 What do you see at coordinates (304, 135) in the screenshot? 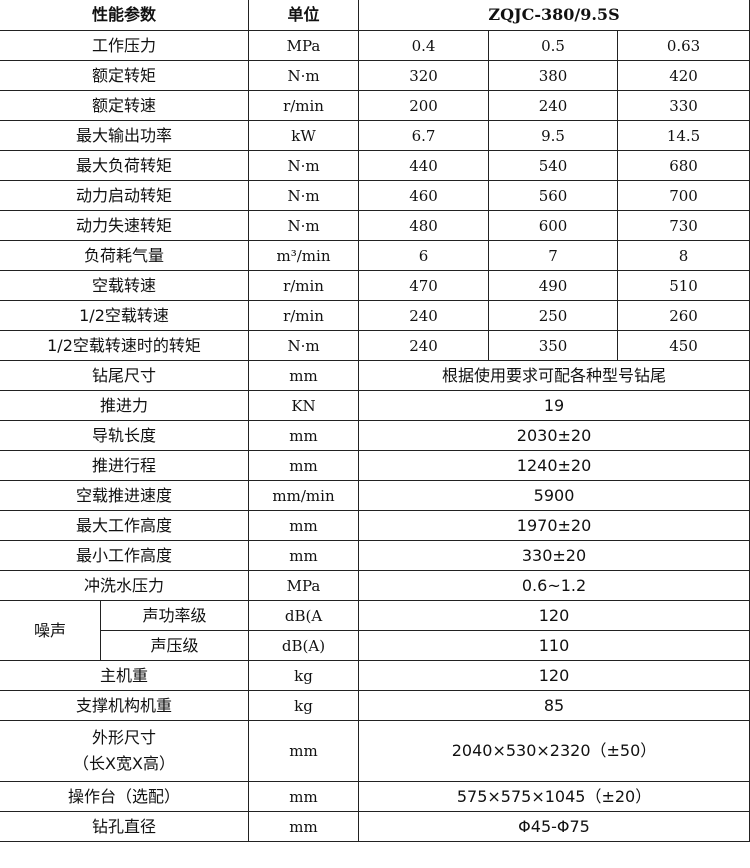
I see `param-unit: kW` at bounding box center [304, 135].